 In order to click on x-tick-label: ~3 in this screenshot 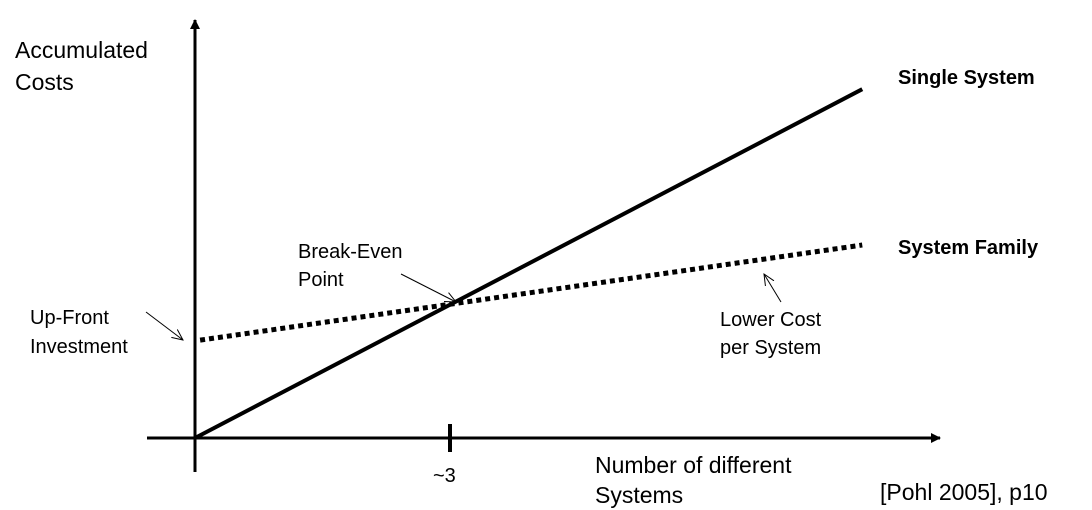, I will do `click(444, 476)`.